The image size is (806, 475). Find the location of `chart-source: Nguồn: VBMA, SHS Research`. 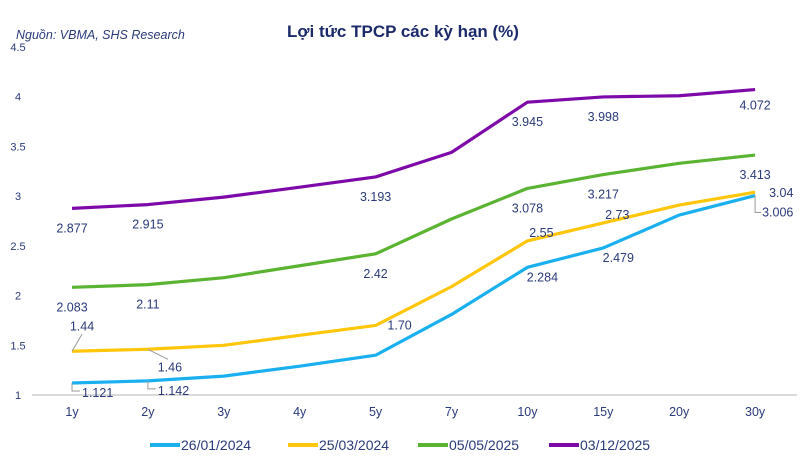

chart-source: Nguồn: VBMA, SHS Research is located at coordinates (100, 35).